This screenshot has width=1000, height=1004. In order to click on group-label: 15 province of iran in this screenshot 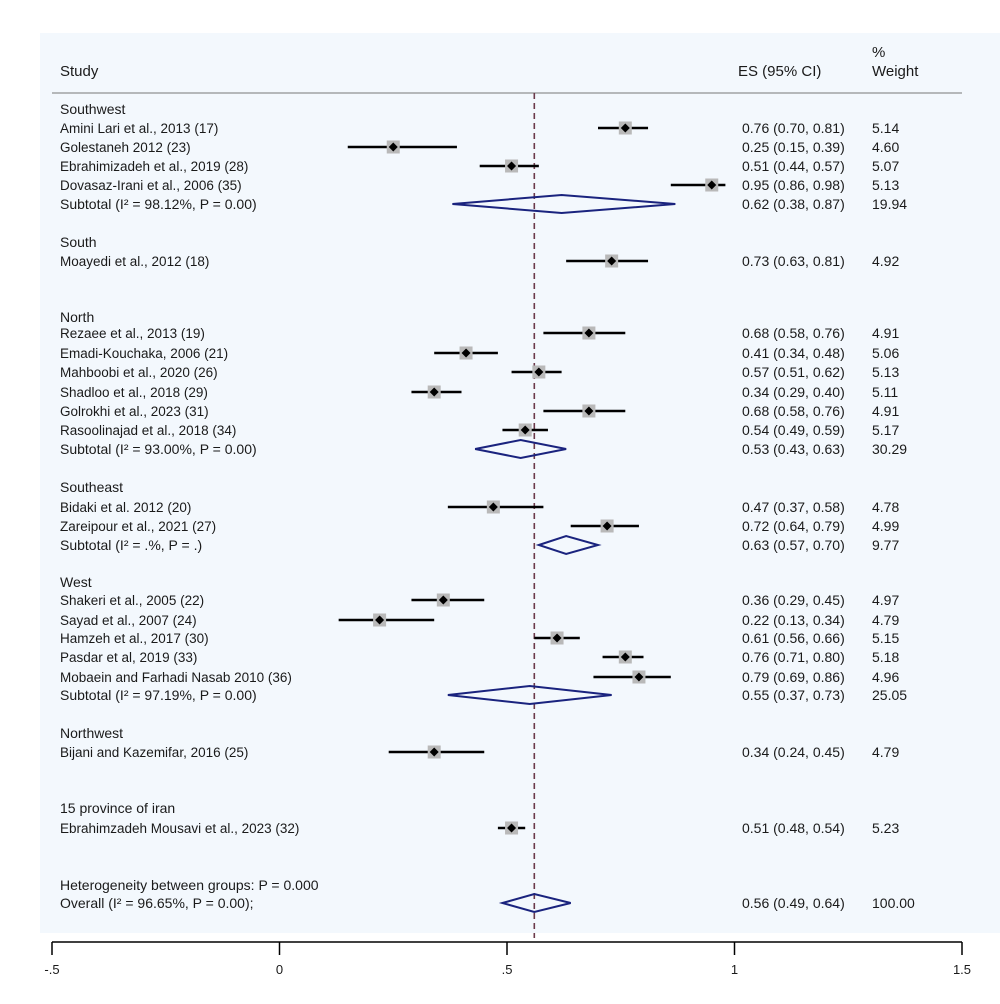, I will do `click(117, 808)`.